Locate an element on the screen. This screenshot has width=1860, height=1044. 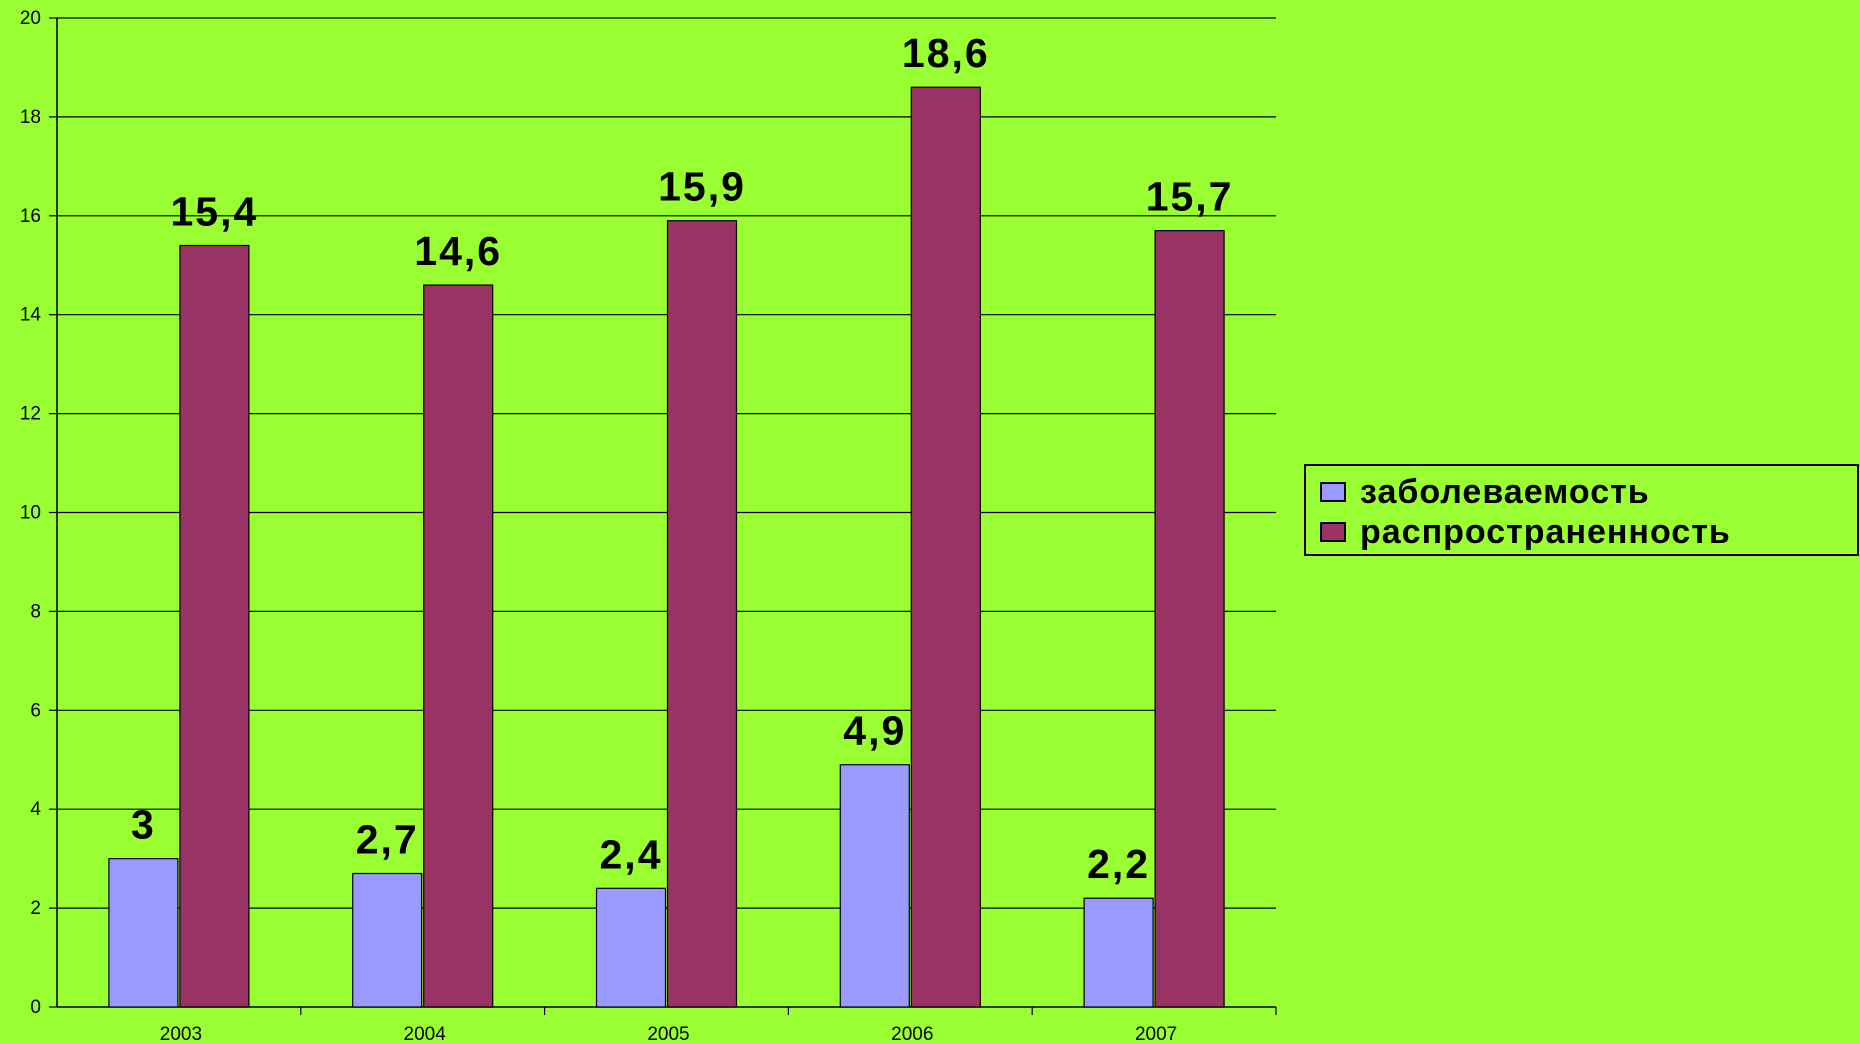
y-tick-label: 20 is located at coordinates (30, 18).